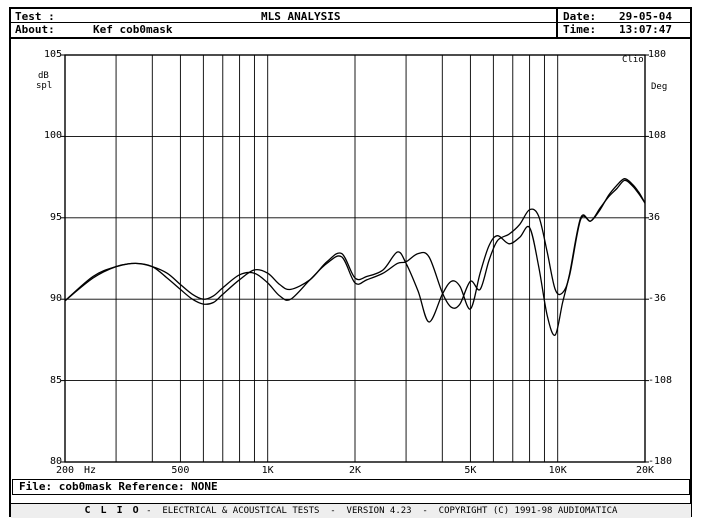 The image size is (705, 529). What do you see at coordinates (657, 299) in the screenshot?
I see `y2-tick-label: -36` at bounding box center [657, 299].